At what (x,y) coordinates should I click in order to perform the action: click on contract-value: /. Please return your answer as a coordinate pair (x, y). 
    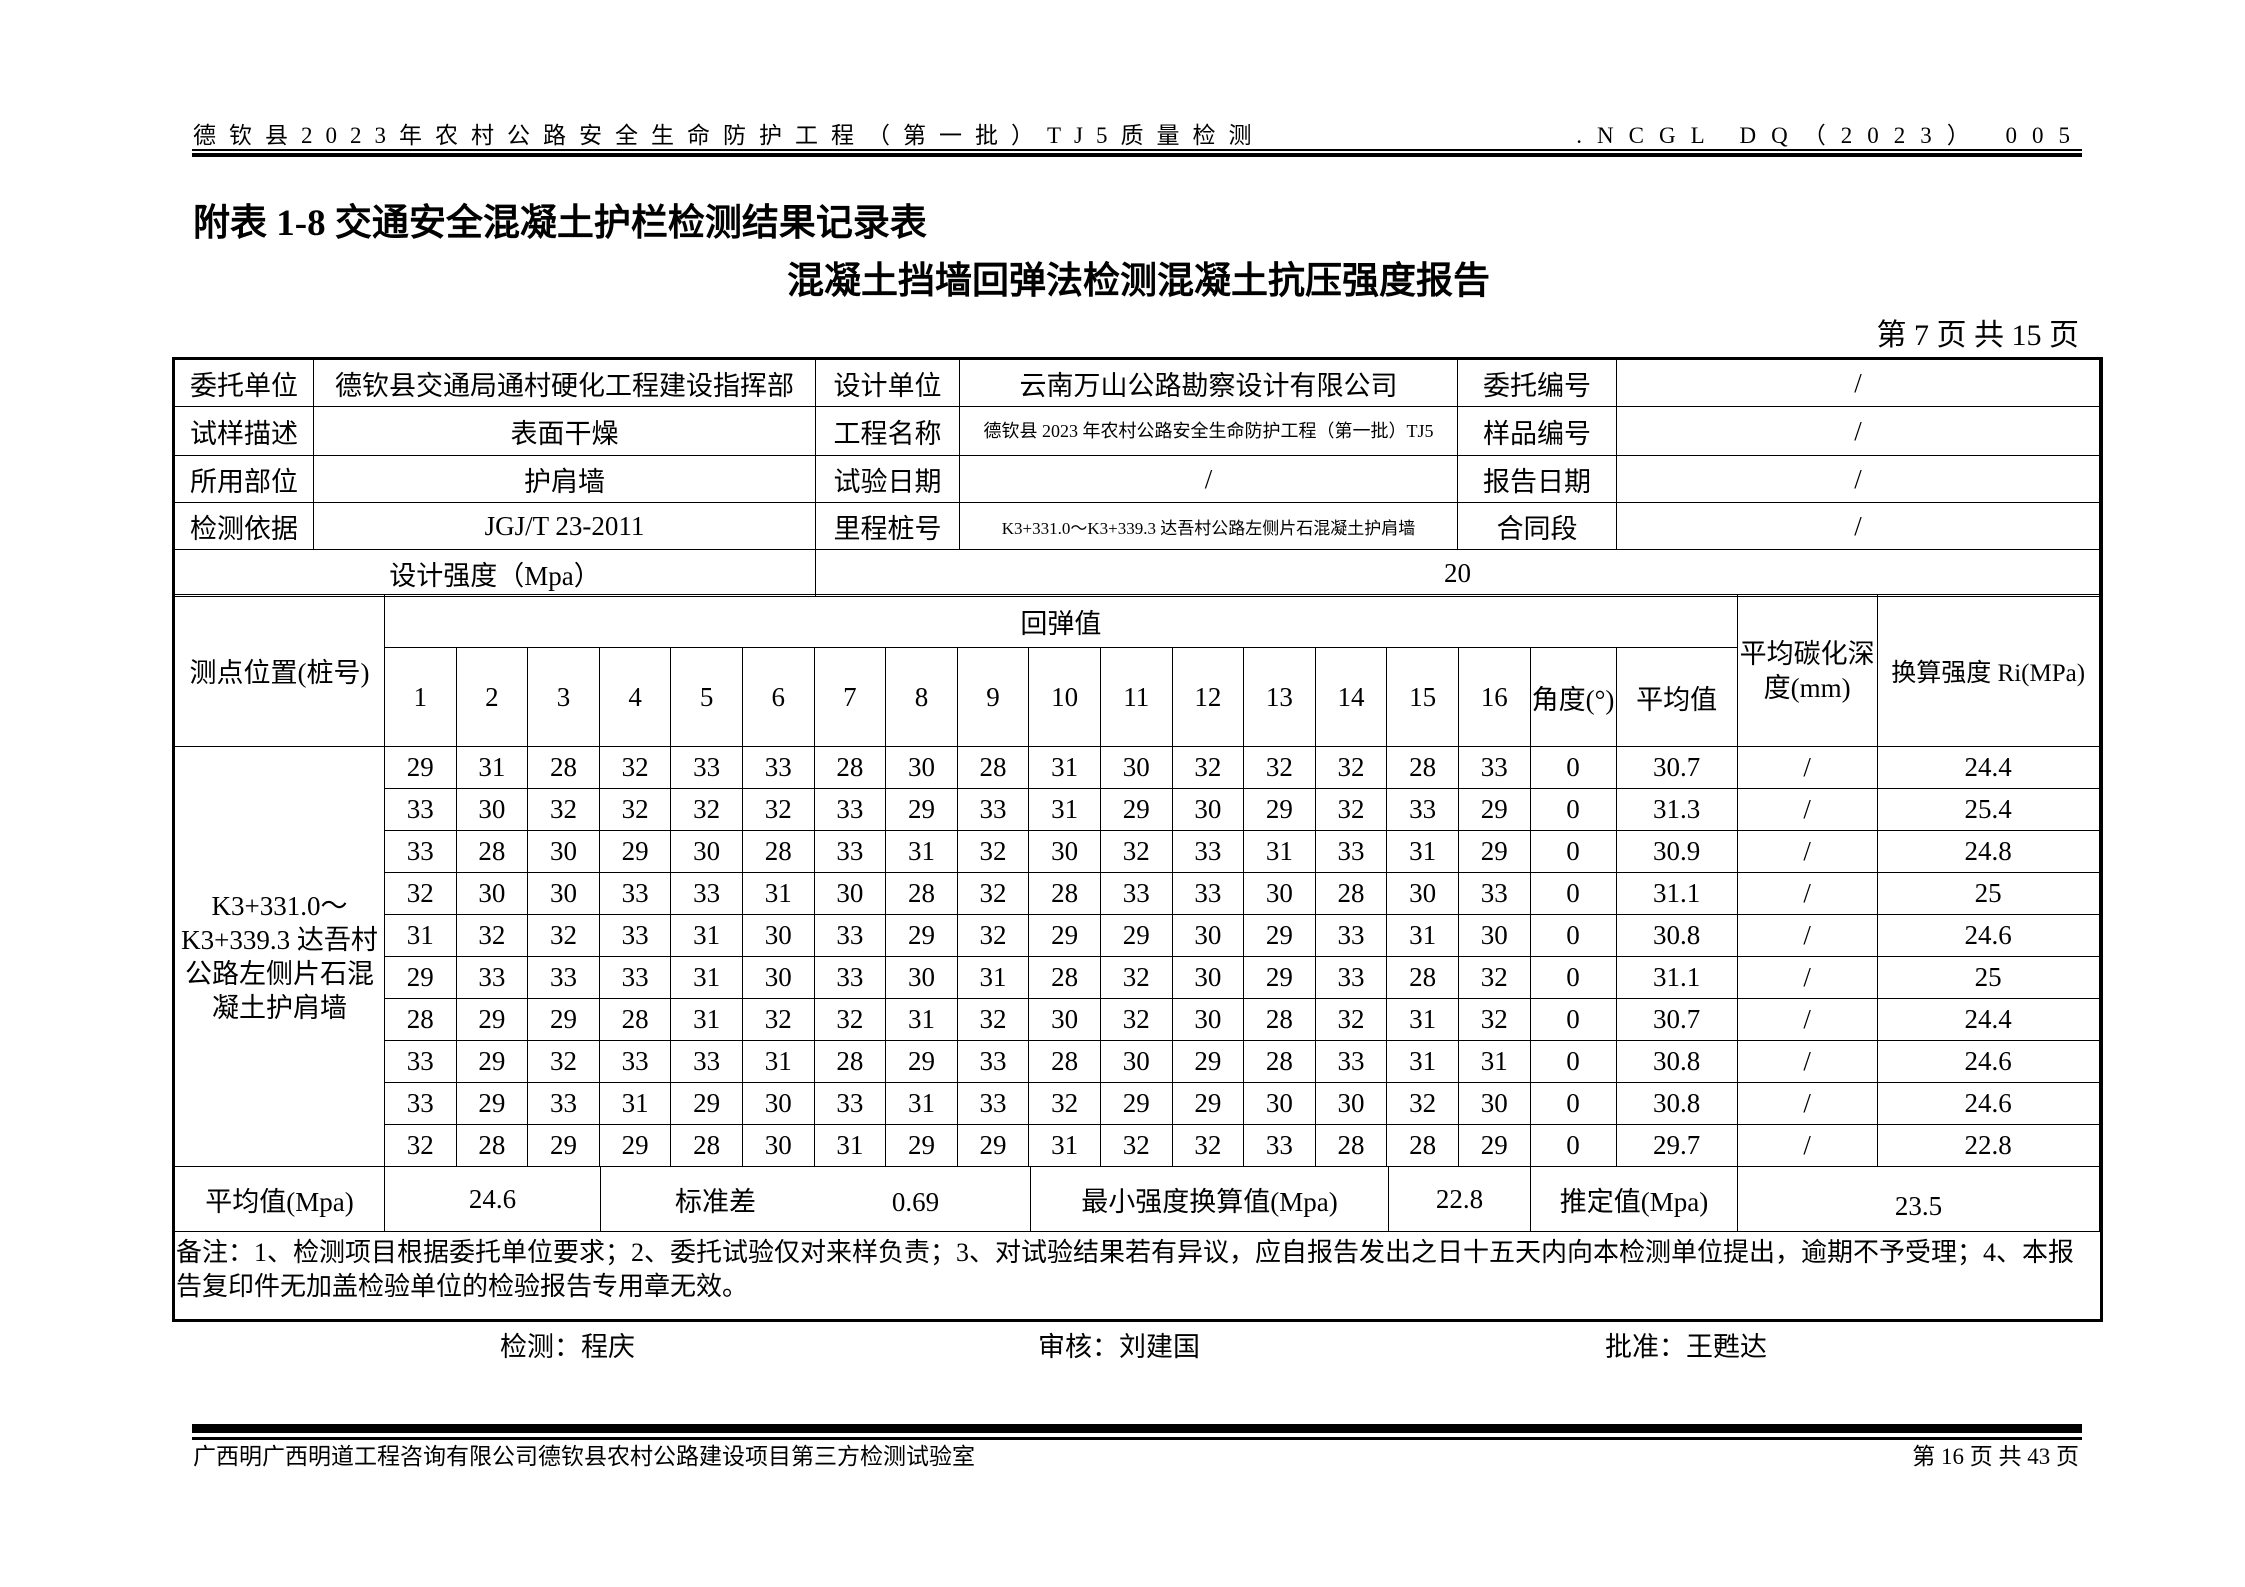
    Looking at the image, I should click on (1858, 526).